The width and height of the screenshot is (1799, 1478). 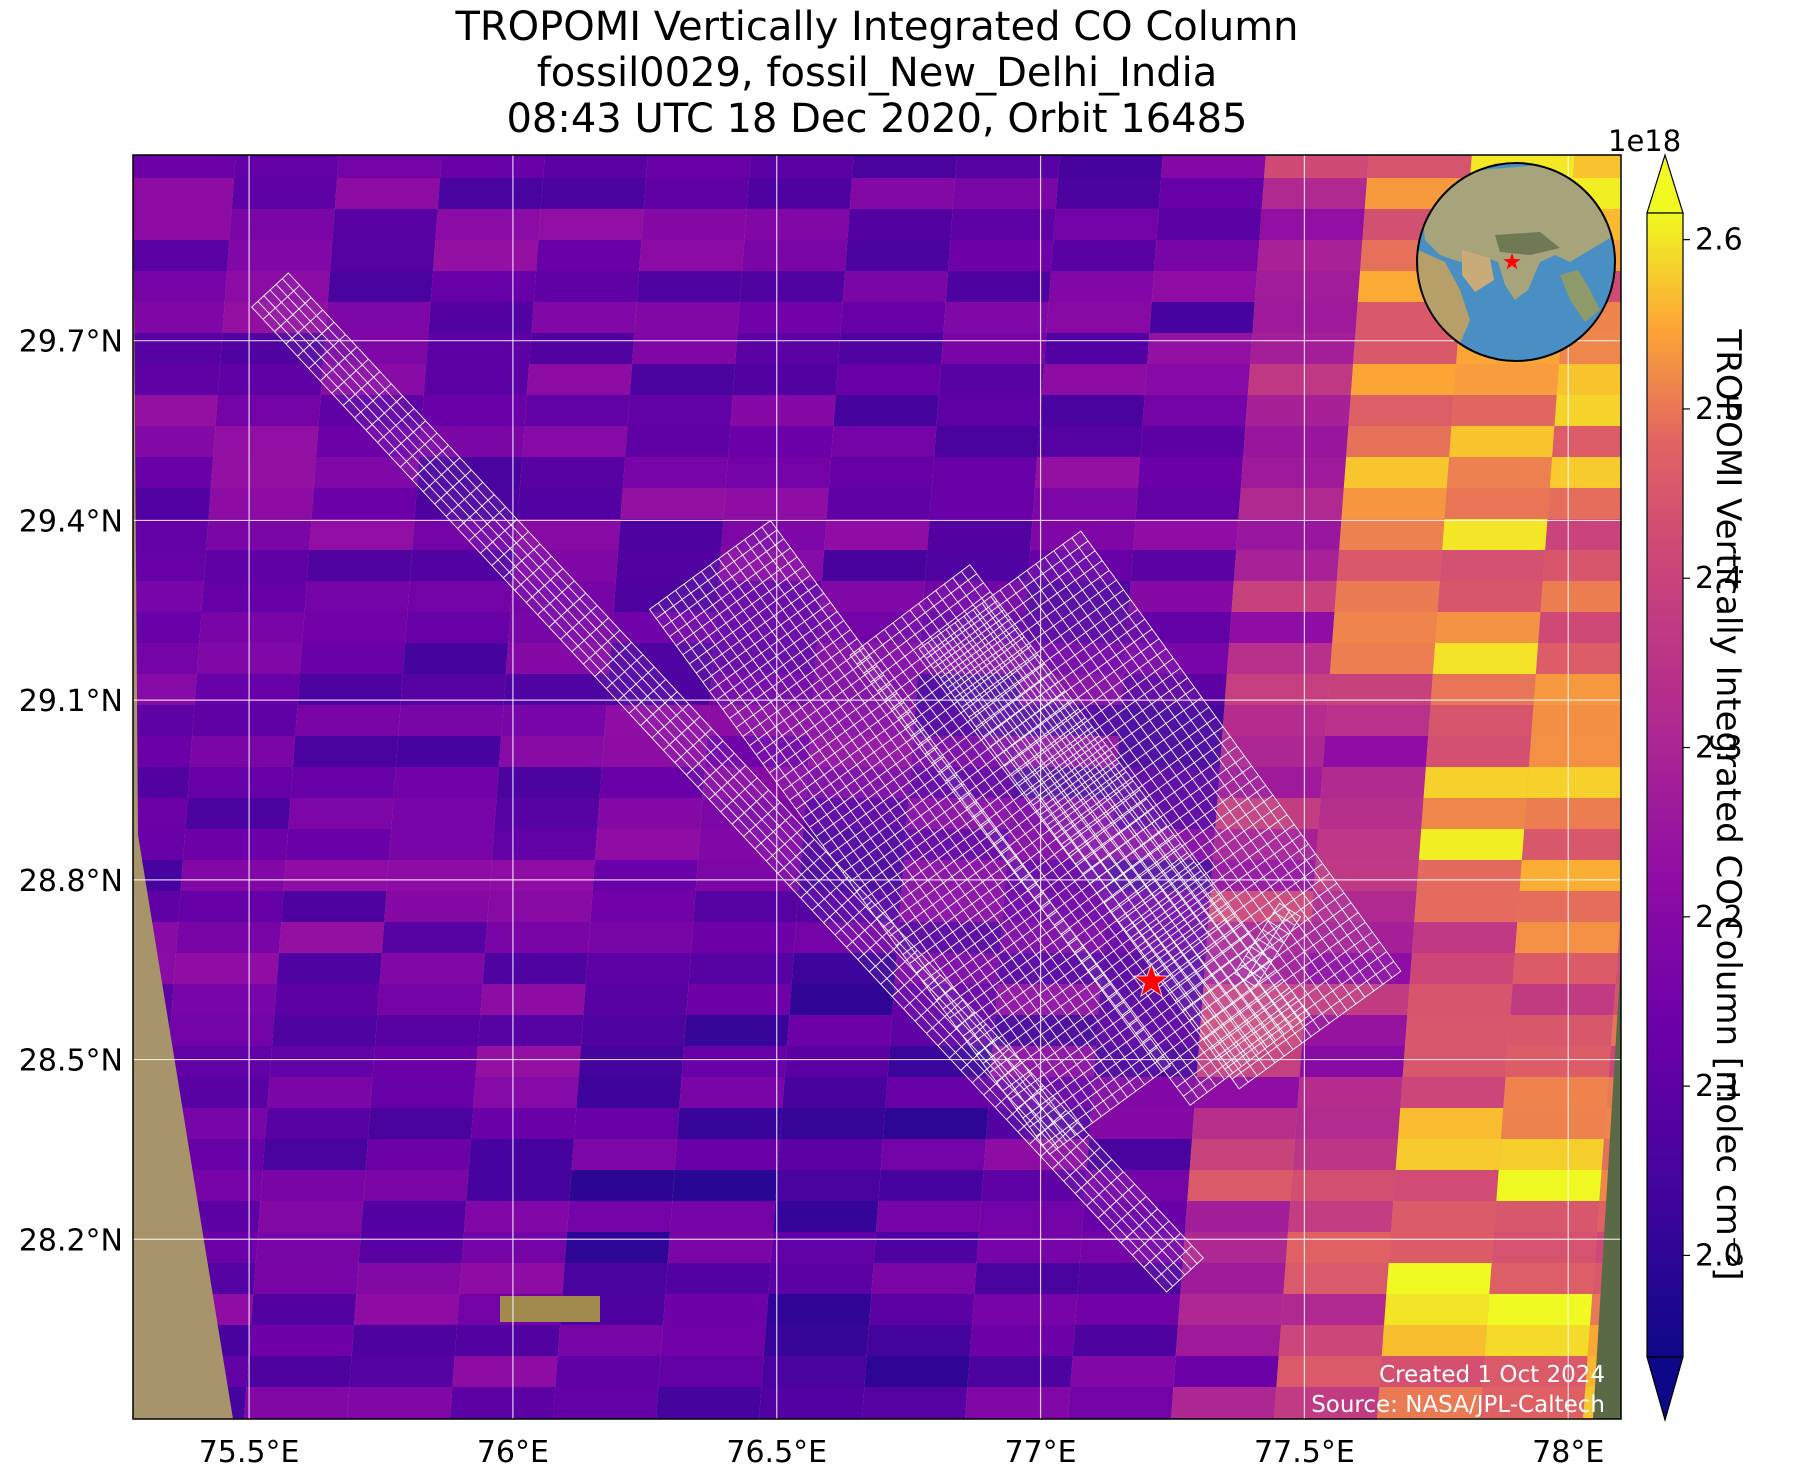 What do you see at coordinates (1041, 1452) in the screenshot?
I see `x-tick-label: 77°E` at bounding box center [1041, 1452].